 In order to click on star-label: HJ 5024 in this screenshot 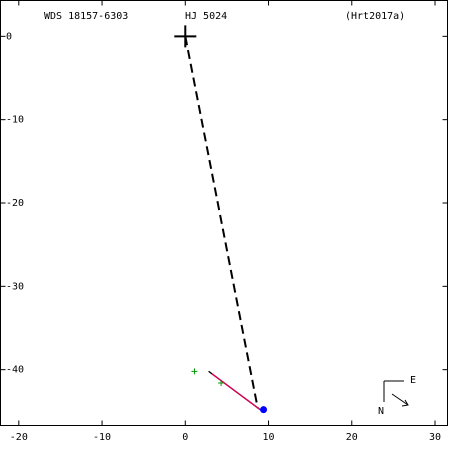, I will do `click(206, 16)`.